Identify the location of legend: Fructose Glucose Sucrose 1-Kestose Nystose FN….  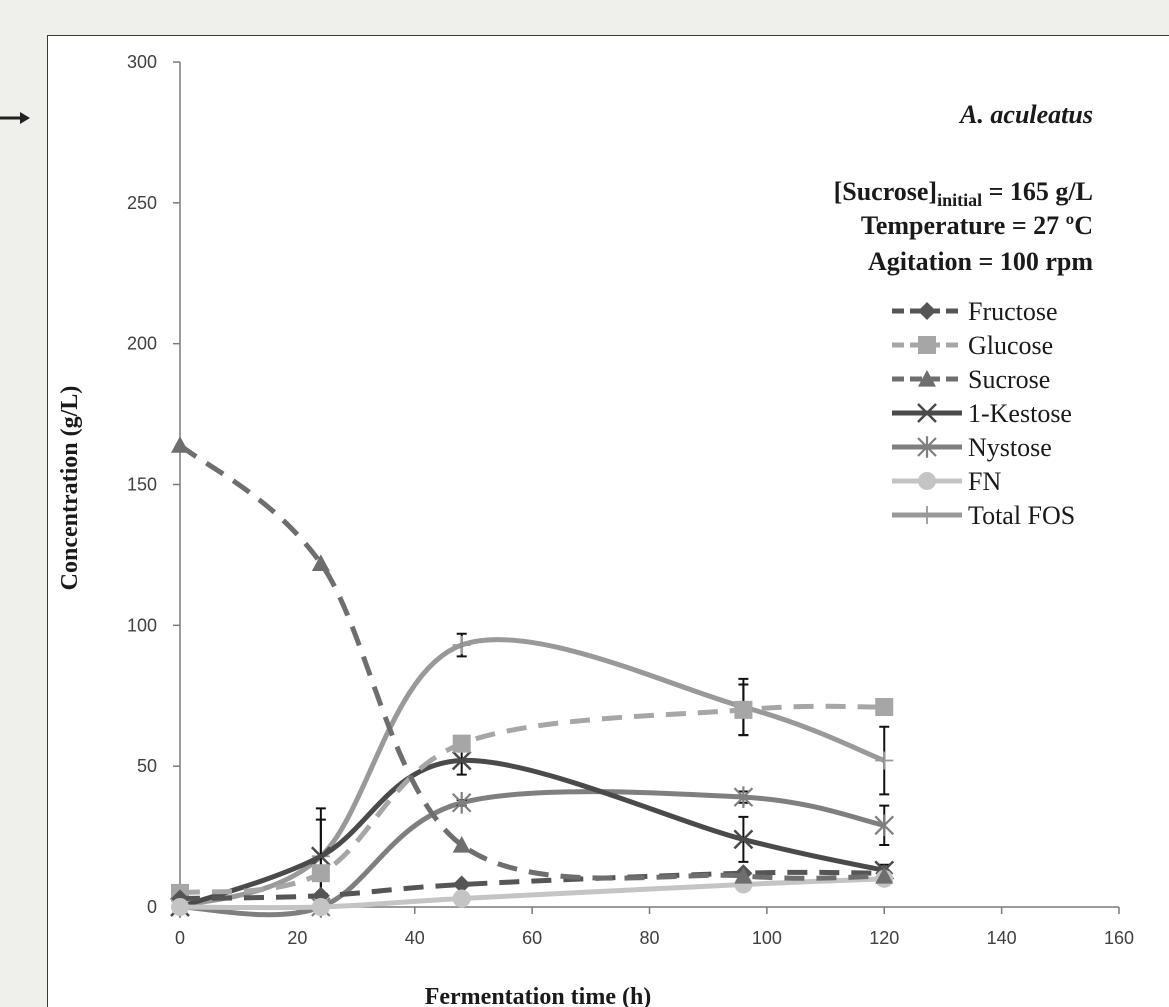
(983, 413).